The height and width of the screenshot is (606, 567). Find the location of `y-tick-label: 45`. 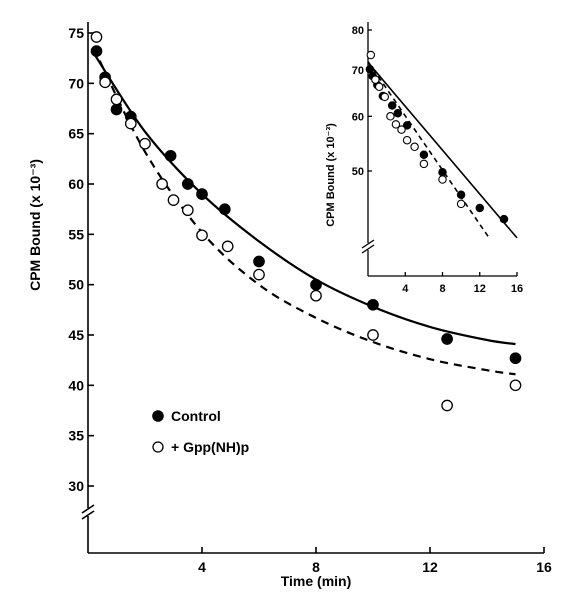

y-tick-label: 45 is located at coordinates (76, 335).